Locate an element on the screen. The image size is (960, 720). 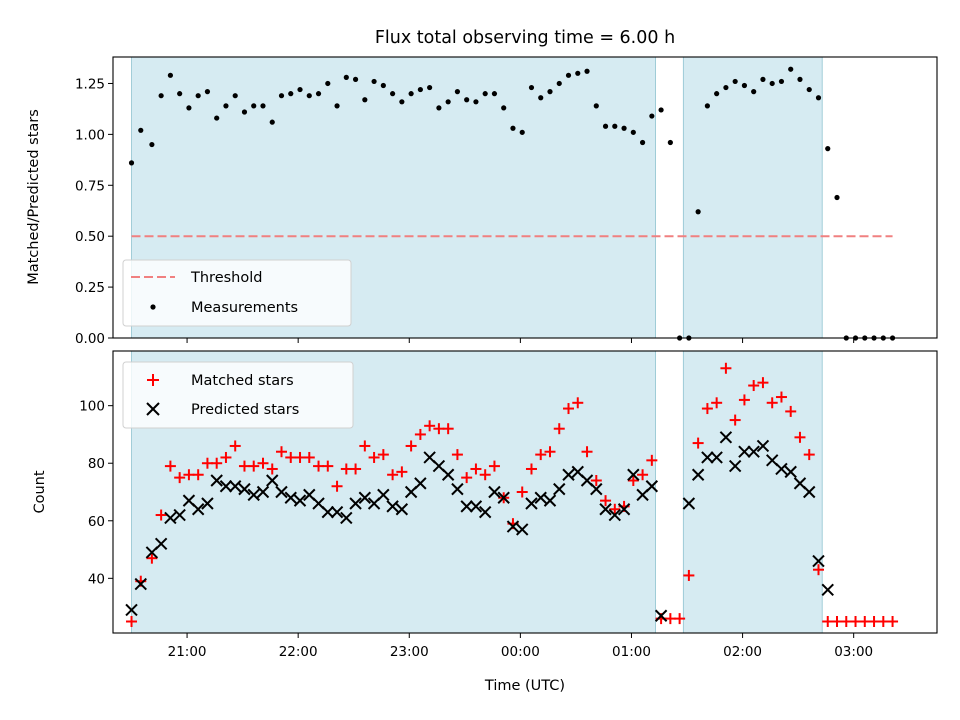
bottom-y-tick-label: 80 is located at coordinates (96, 464).